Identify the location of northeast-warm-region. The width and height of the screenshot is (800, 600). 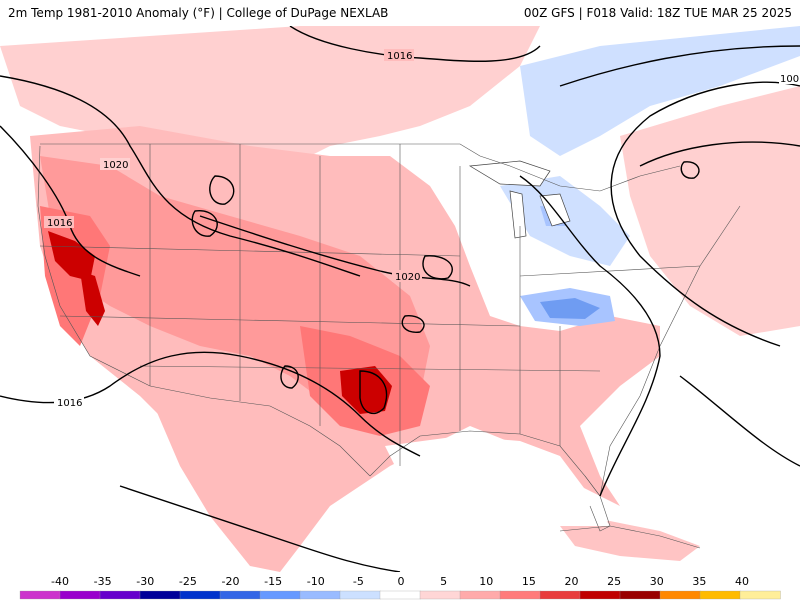
(710, 211).